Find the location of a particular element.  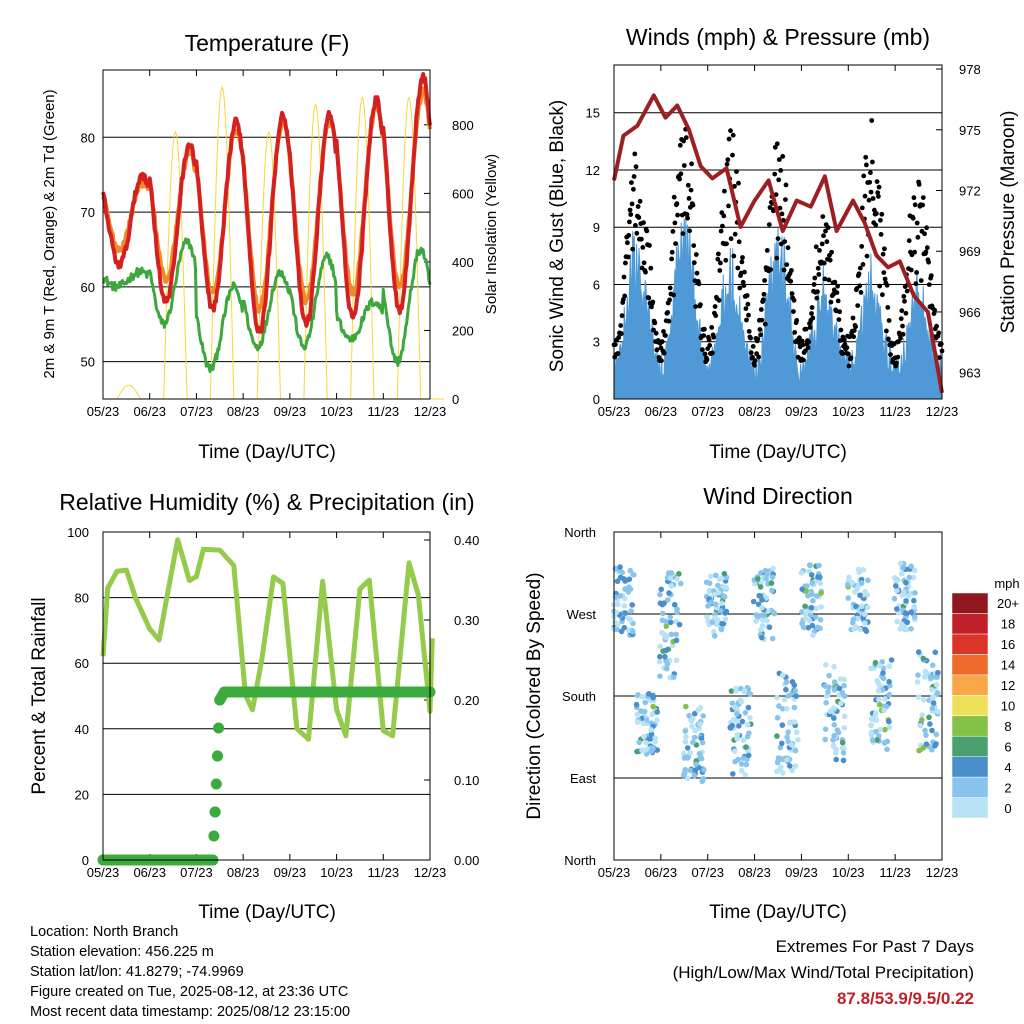

station-location: Location: North Branch is located at coordinates (104, 932).